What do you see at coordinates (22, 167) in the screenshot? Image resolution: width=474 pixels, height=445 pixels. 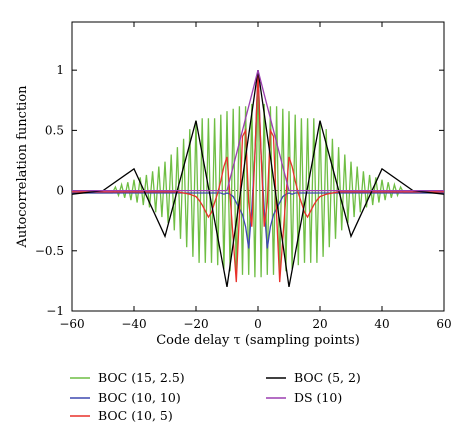 I see `y-axis-label: Autocorrelation function` at bounding box center [22, 167].